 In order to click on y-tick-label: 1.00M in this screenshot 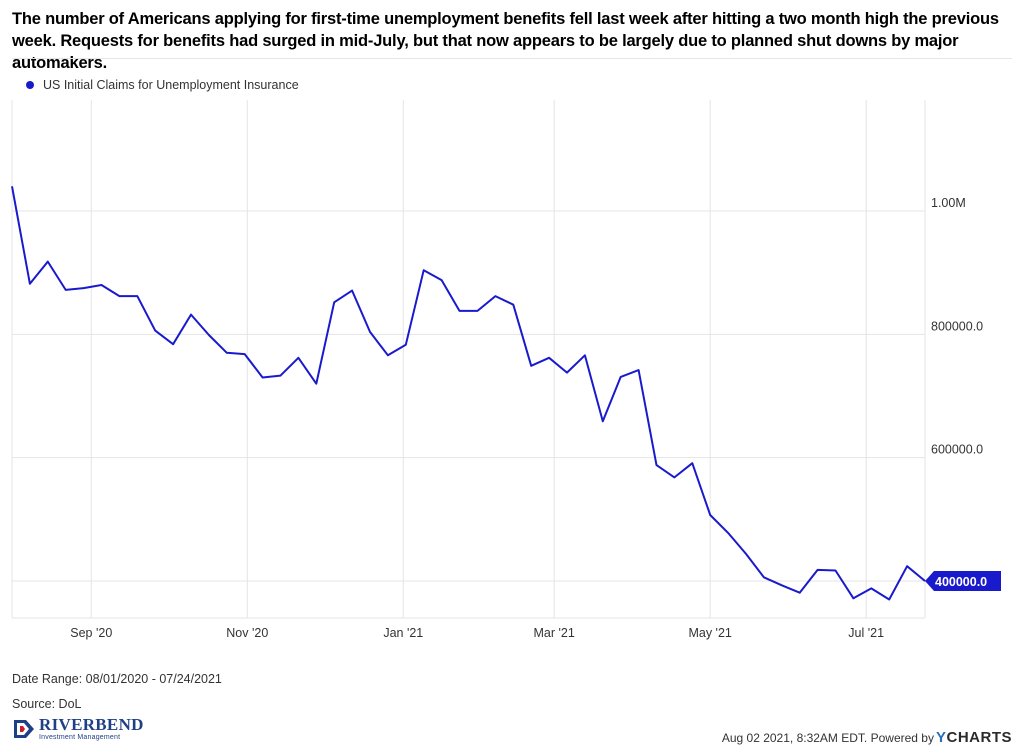, I will do `click(948, 203)`.